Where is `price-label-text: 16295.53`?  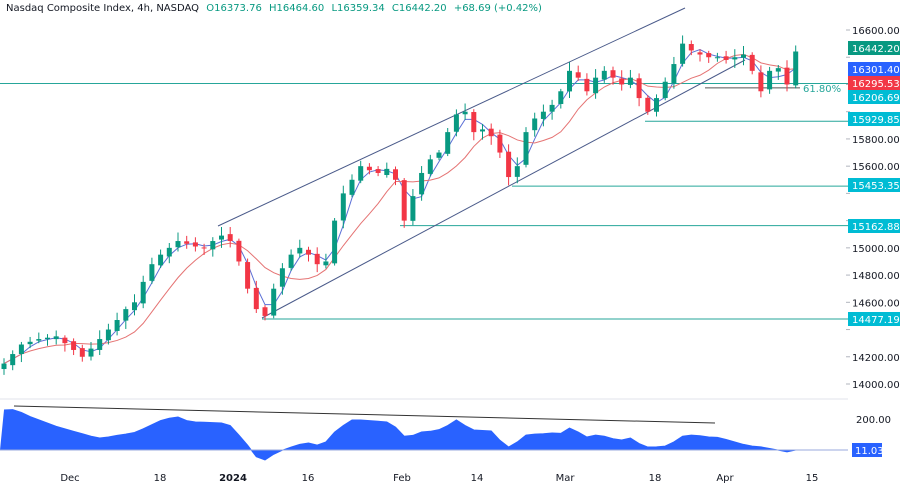 price-label-text: 16295.53 is located at coordinates (876, 84).